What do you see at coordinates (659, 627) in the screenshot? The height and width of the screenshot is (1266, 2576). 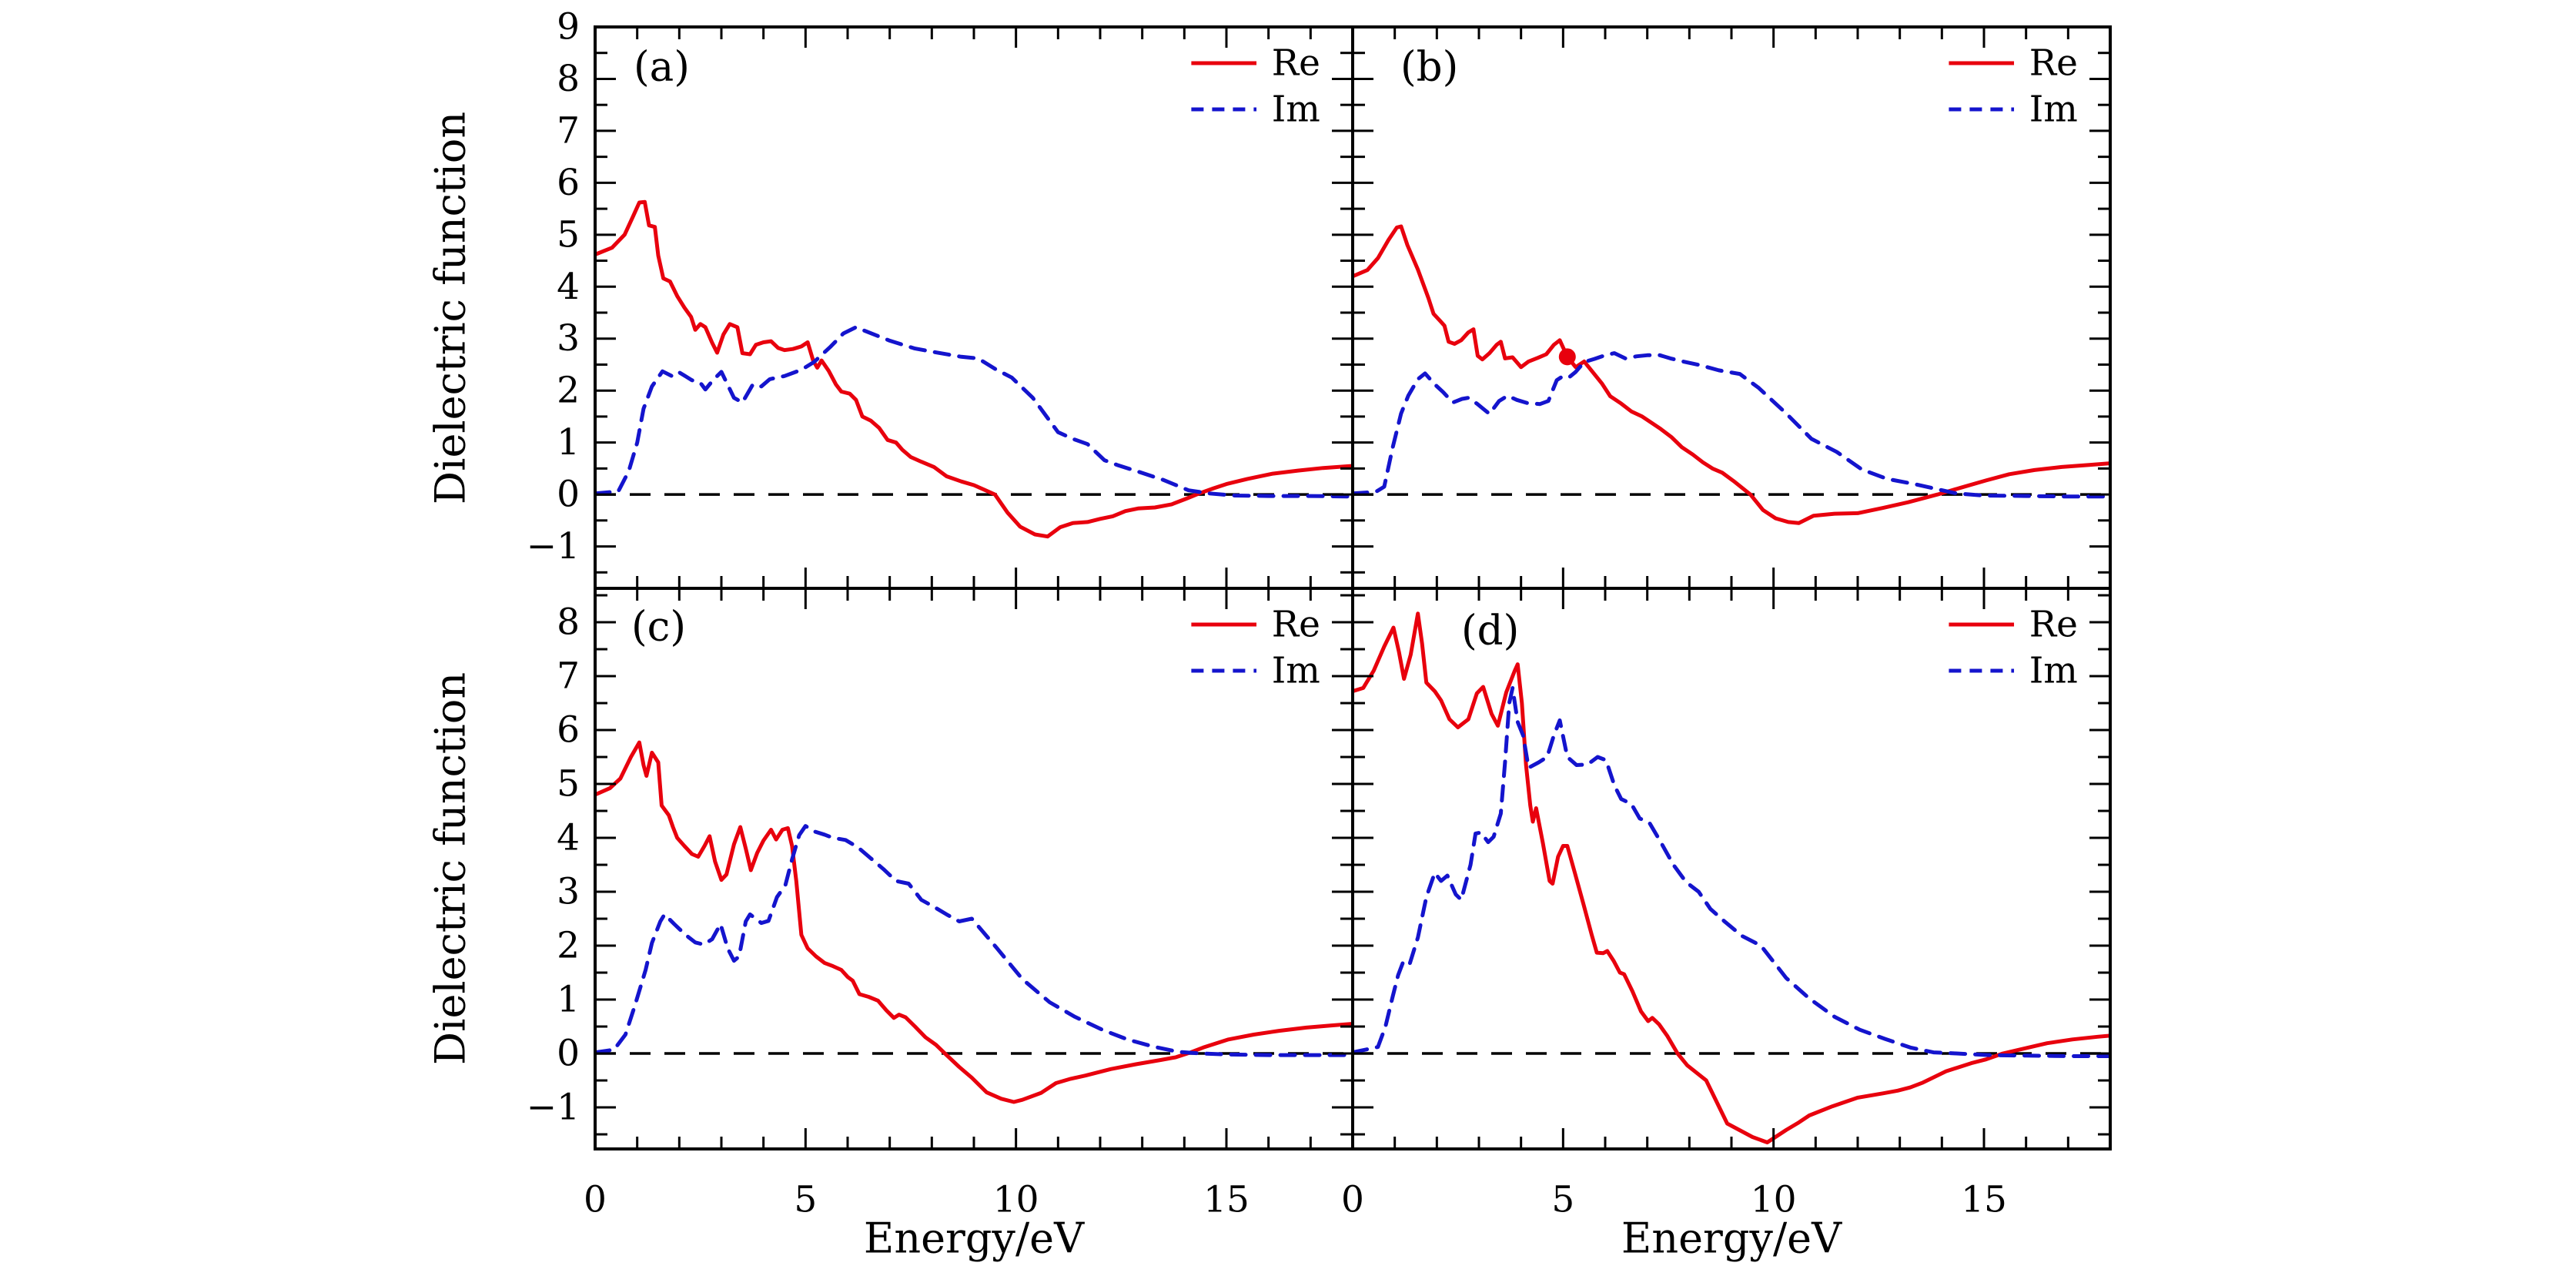 I see `panel-label: (c)` at bounding box center [659, 627].